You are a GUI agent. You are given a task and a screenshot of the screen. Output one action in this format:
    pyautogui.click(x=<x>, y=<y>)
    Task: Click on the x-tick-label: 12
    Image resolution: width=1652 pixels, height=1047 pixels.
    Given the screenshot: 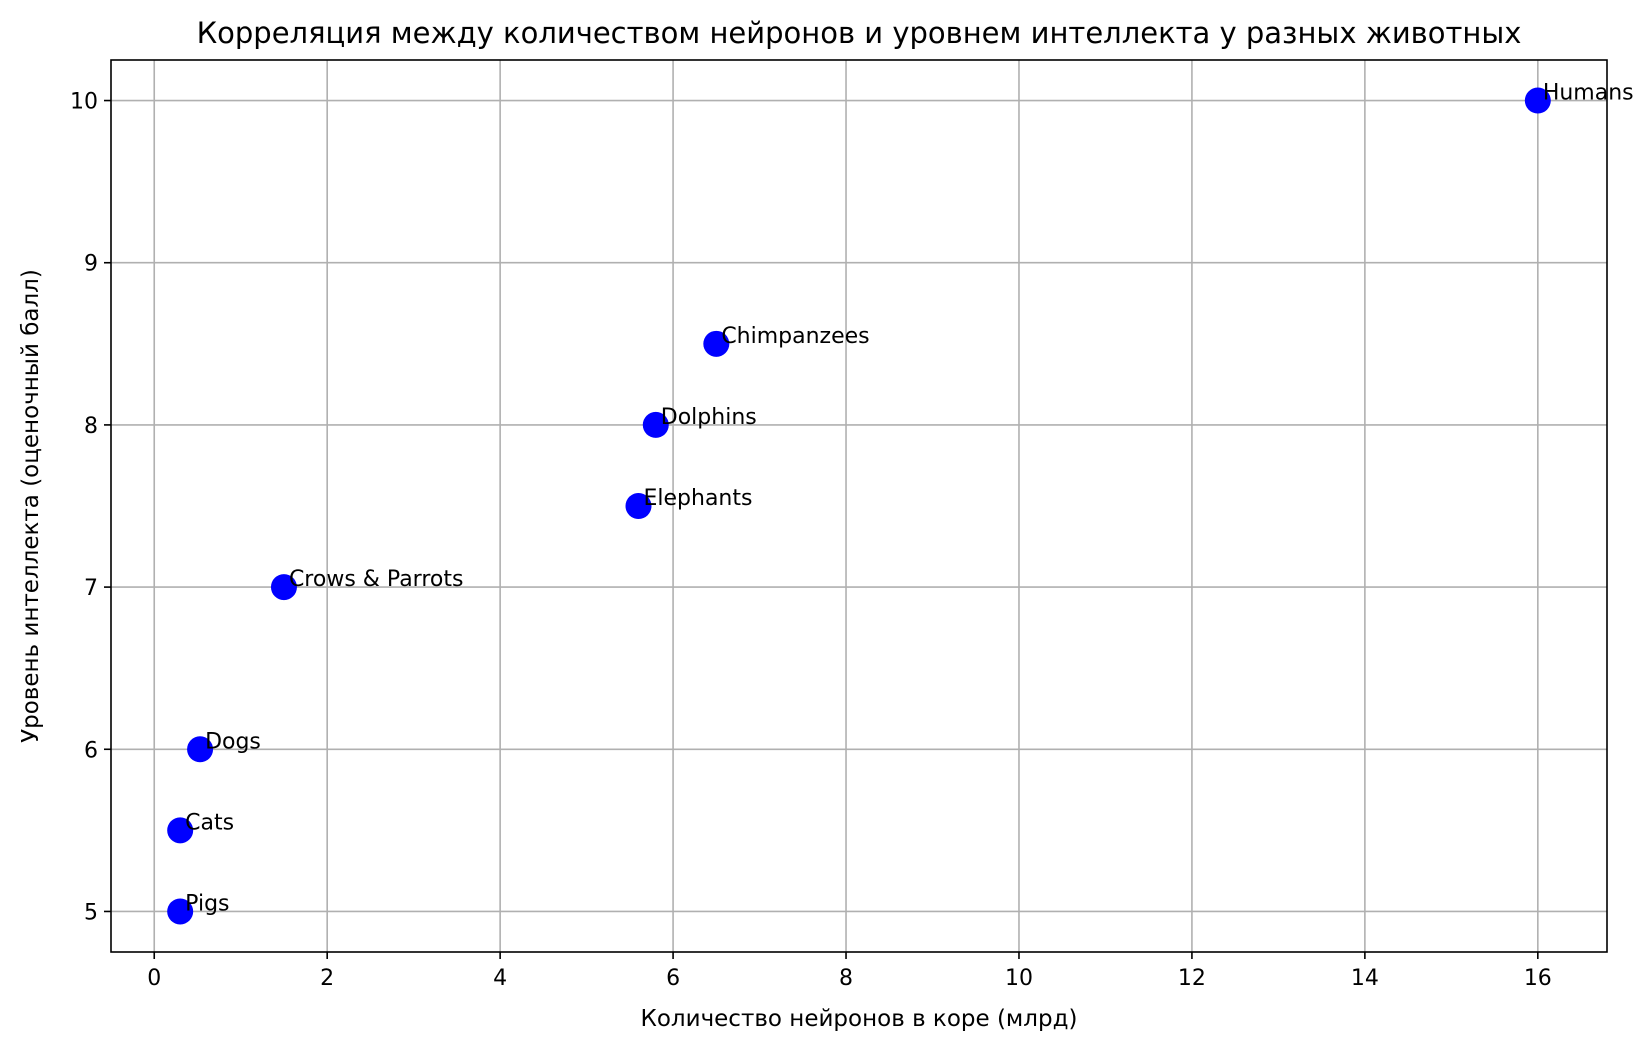 What is the action you would take?
    pyautogui.click(x=1192, y=978)
    